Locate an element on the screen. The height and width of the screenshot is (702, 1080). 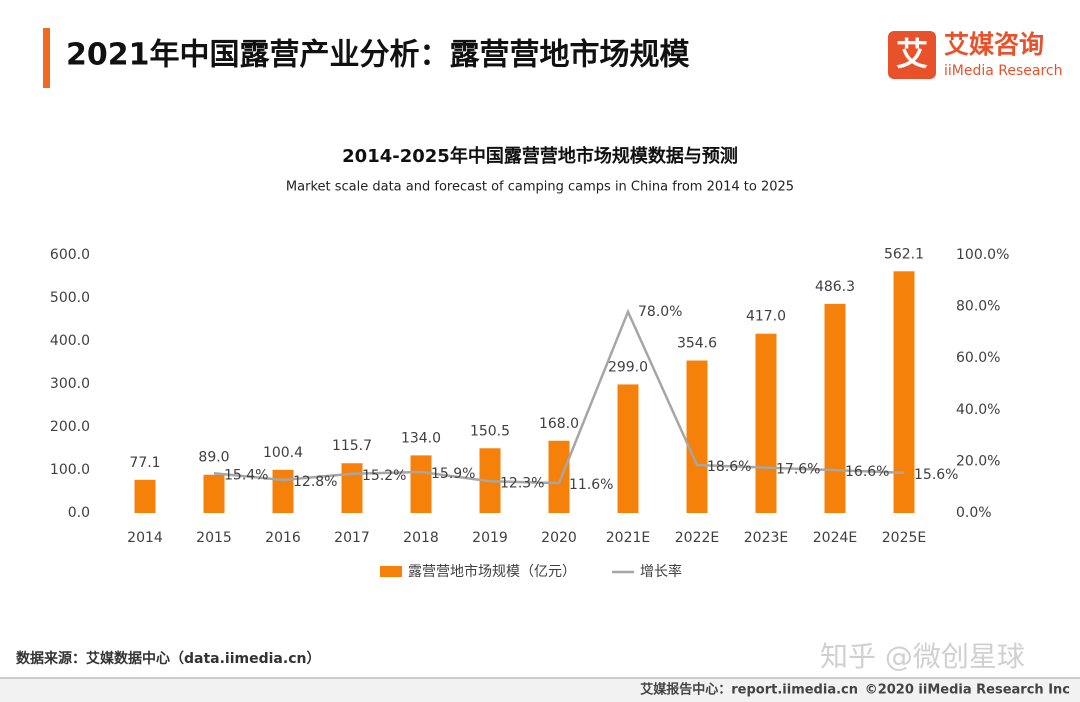
y2-tick-label: 40.0% is located at coordinates (978, 410).